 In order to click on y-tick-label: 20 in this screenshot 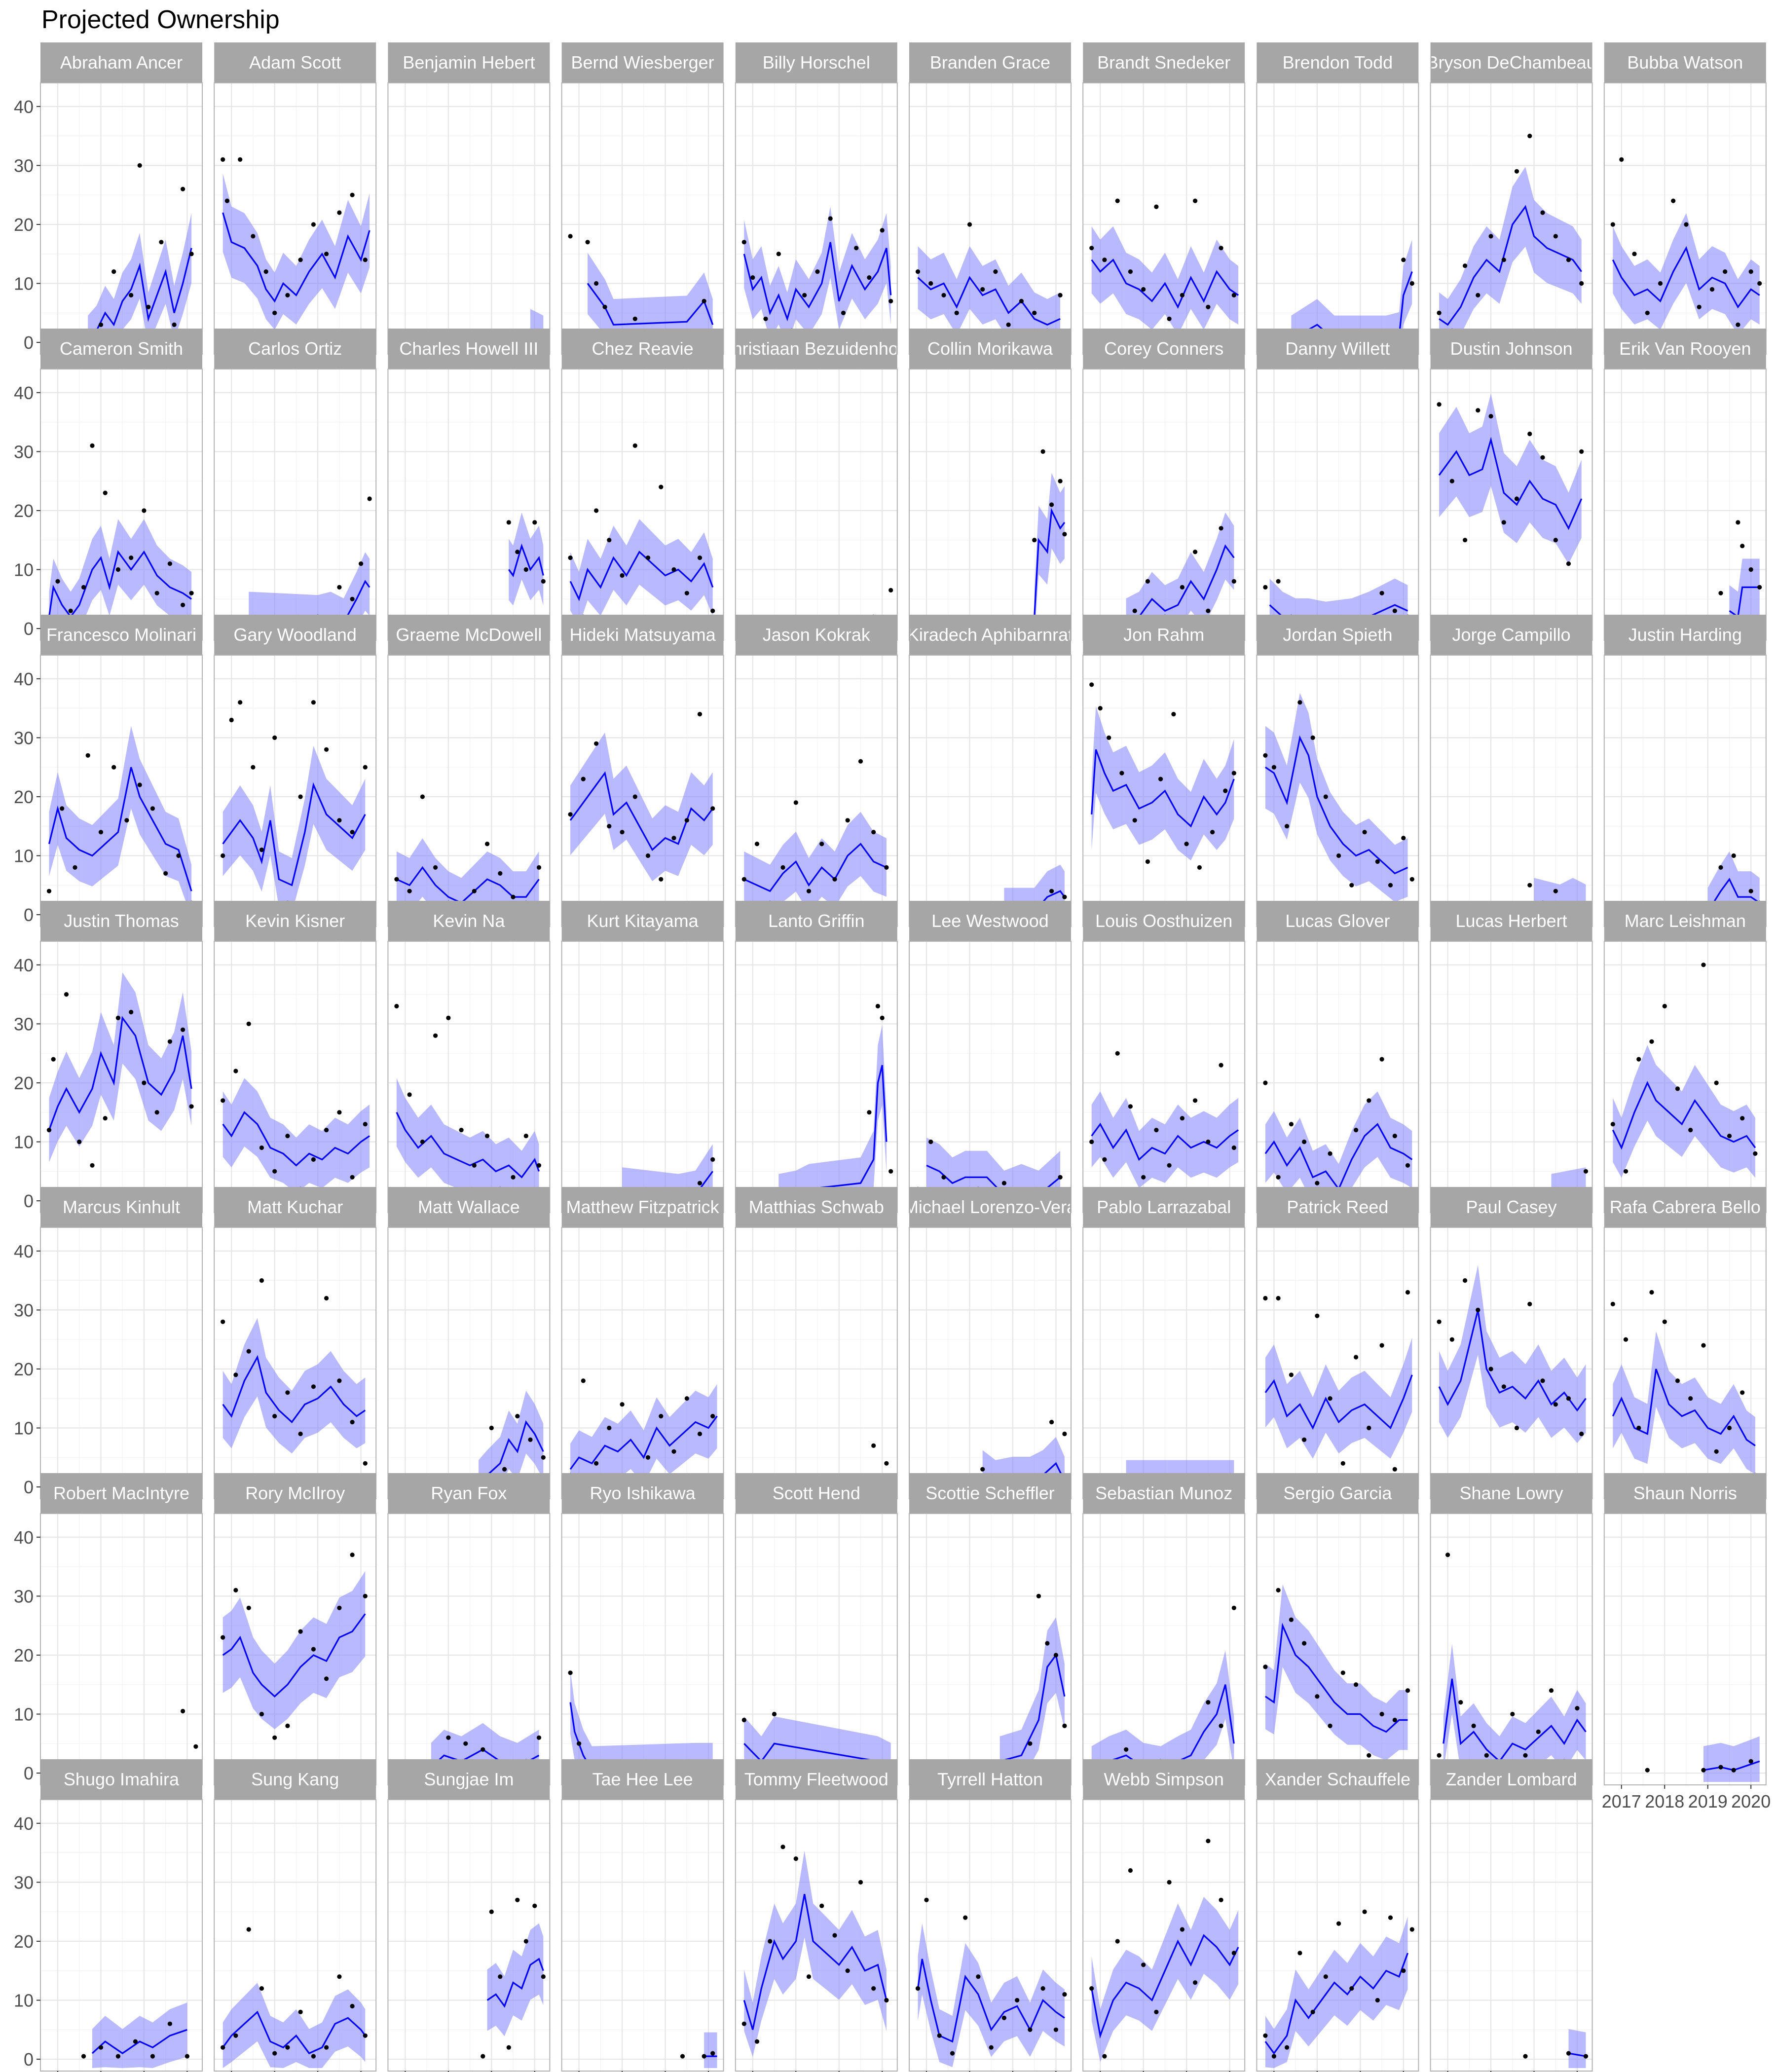, I will do `click(24, 1655)`.